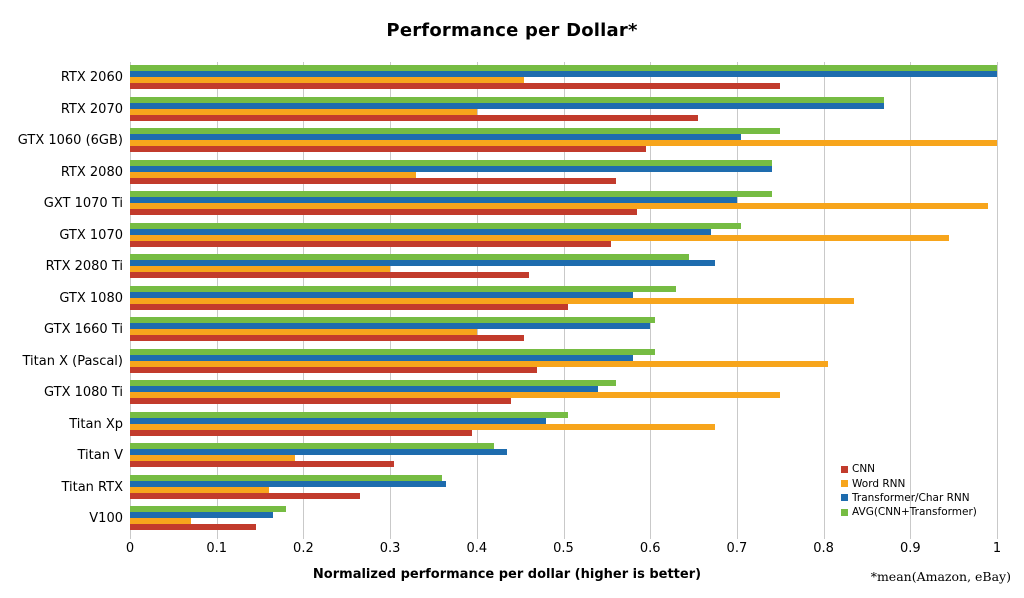 The height and width of the screenshot is (598, 1024). Describe the element at coordinates (217, 548) in the screenshot. I see `x-tick-0.1: 0.1` at that location.